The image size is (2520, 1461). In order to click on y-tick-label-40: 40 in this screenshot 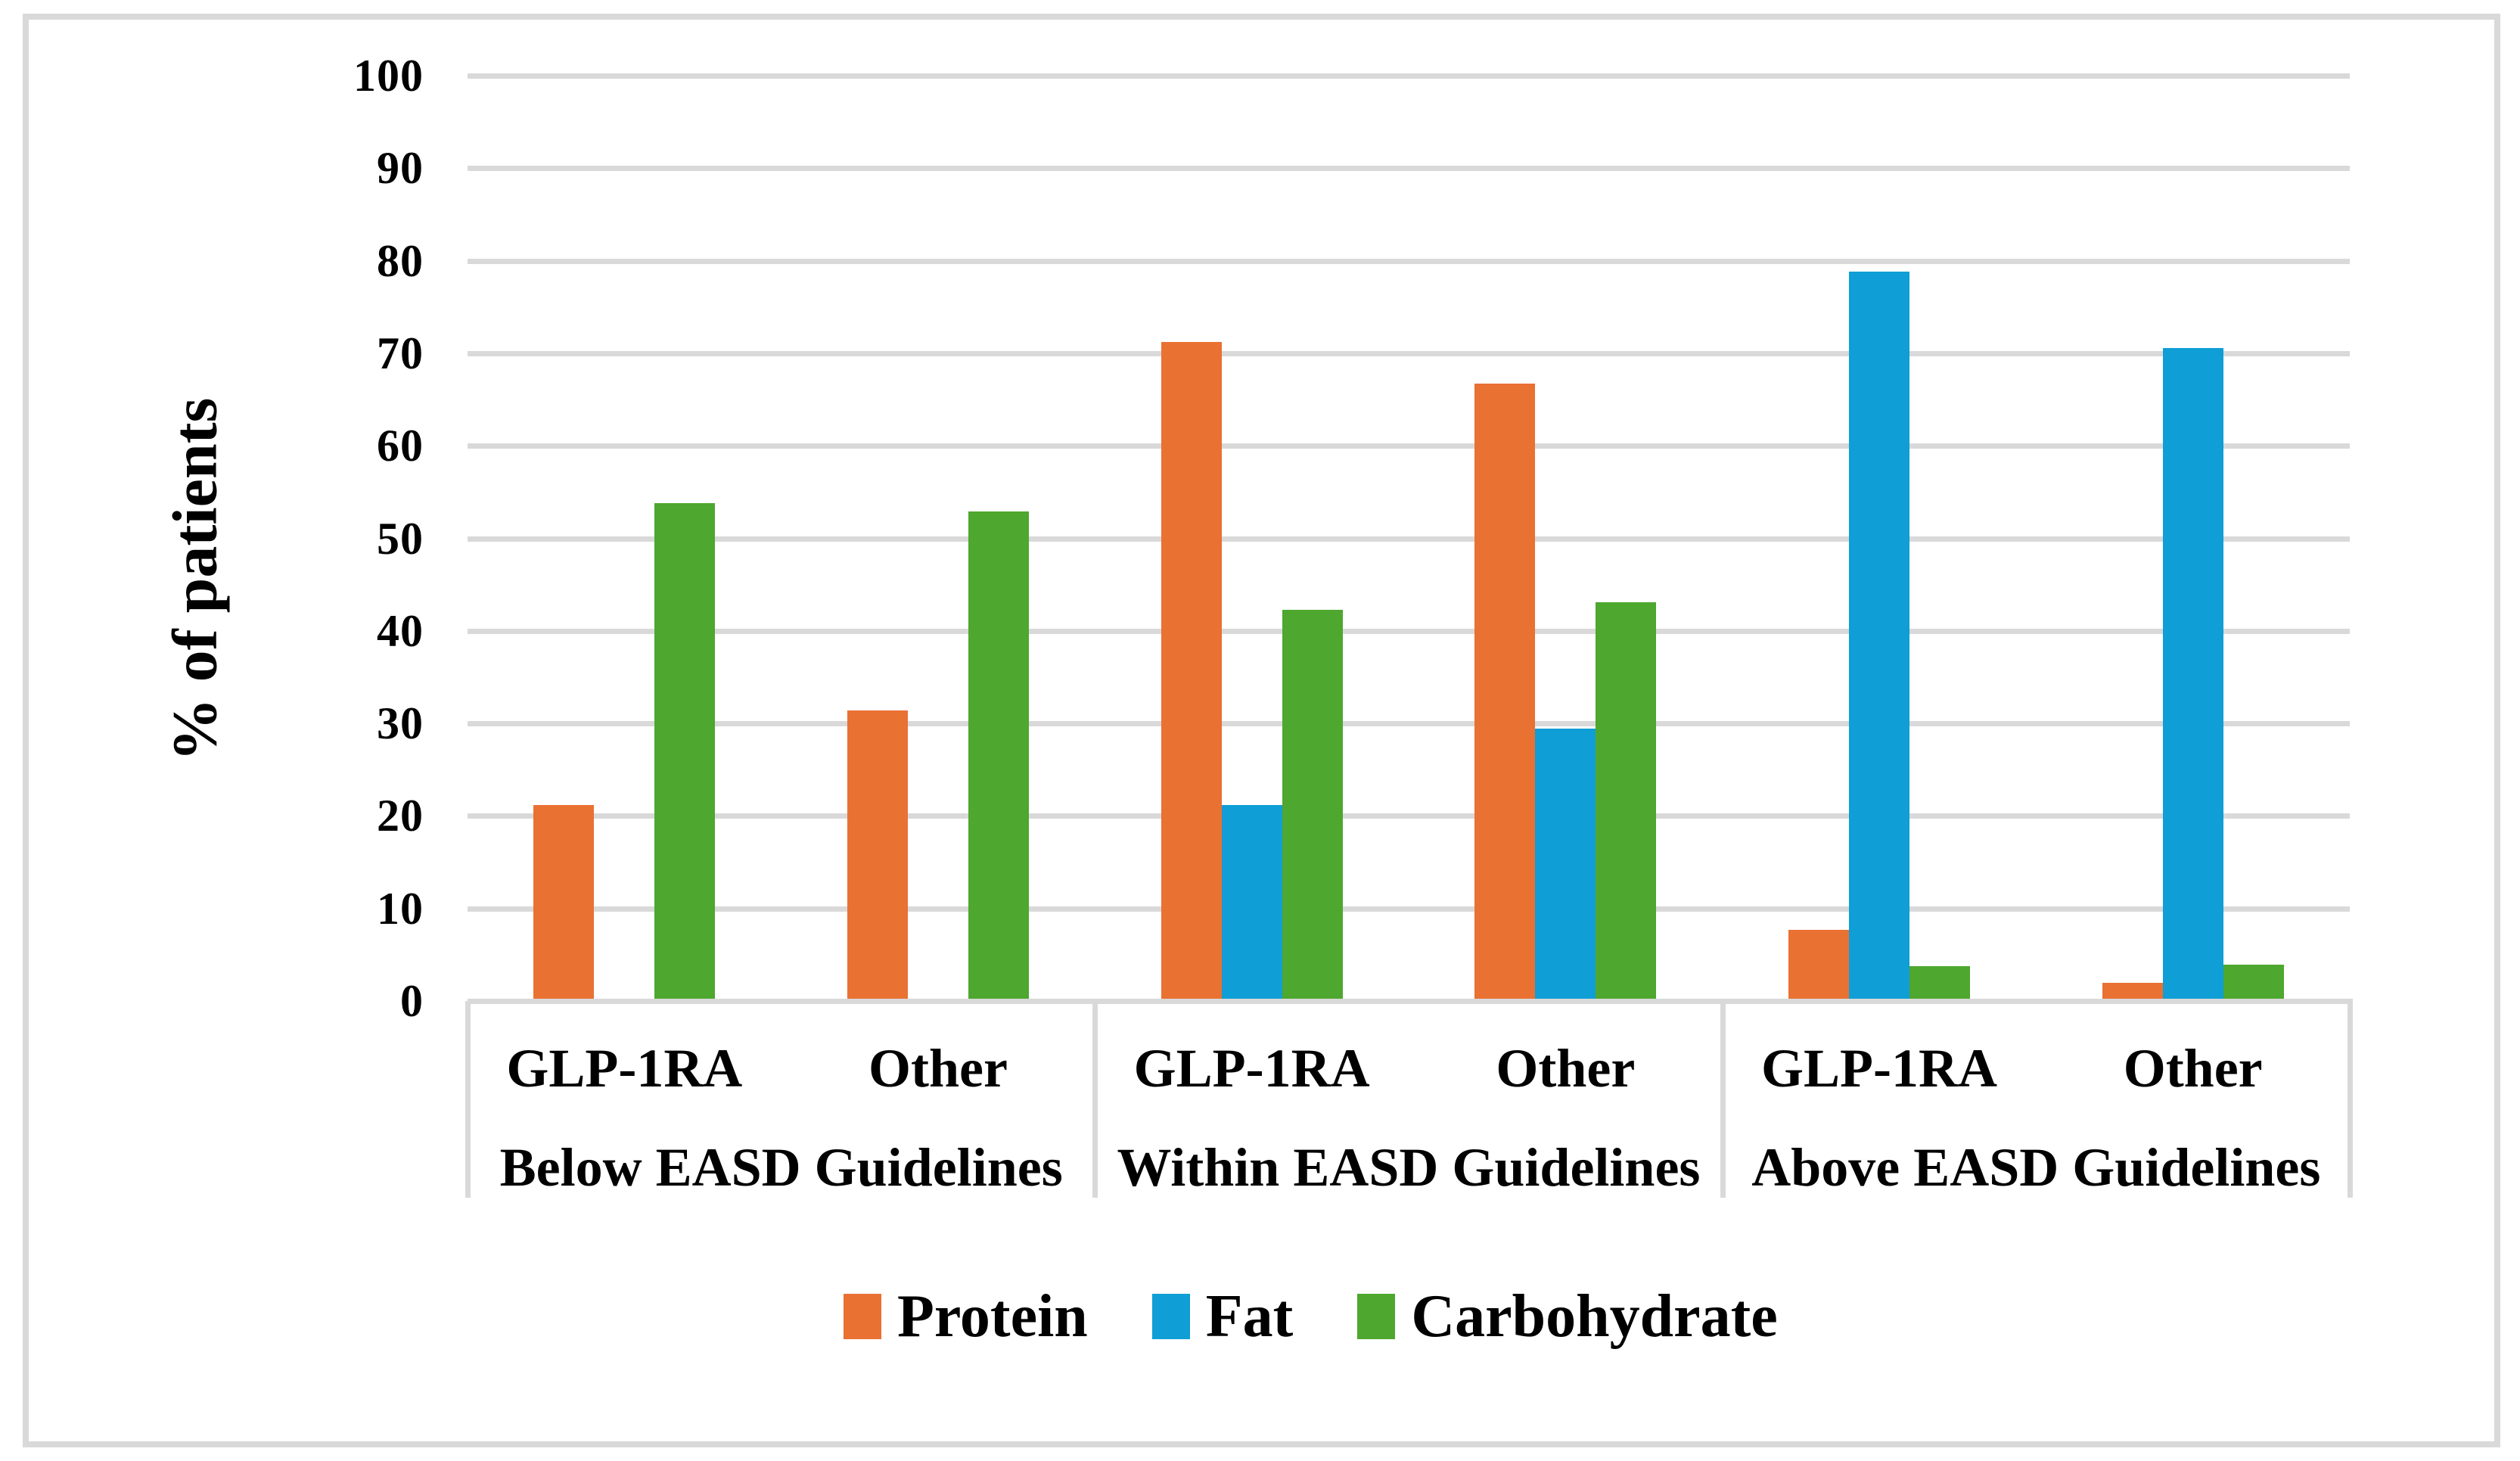, I will do `click(400, 631)`.